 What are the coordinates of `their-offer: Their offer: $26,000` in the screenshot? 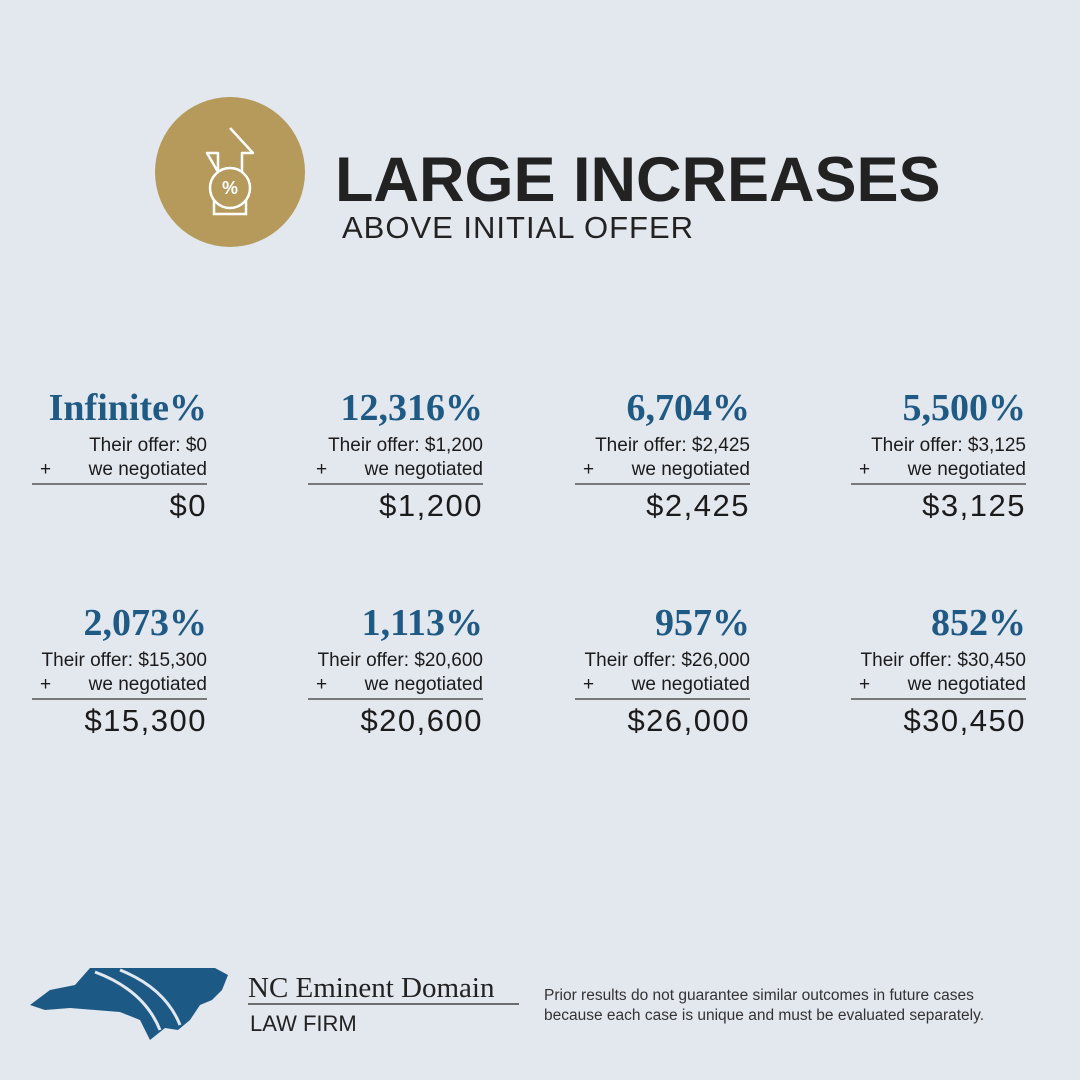 It's located at (667, 660).